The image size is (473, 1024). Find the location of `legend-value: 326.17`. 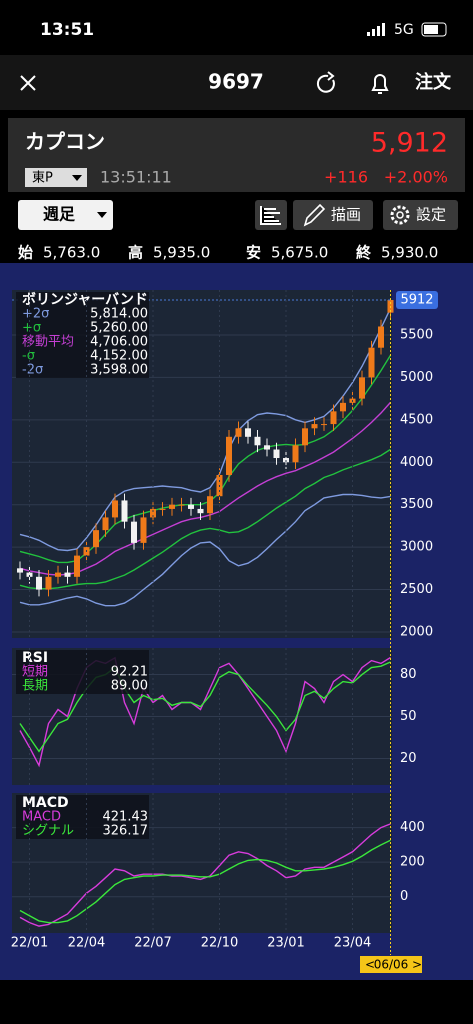

legend-value: 326.17 is located at coordinates (126, 831).